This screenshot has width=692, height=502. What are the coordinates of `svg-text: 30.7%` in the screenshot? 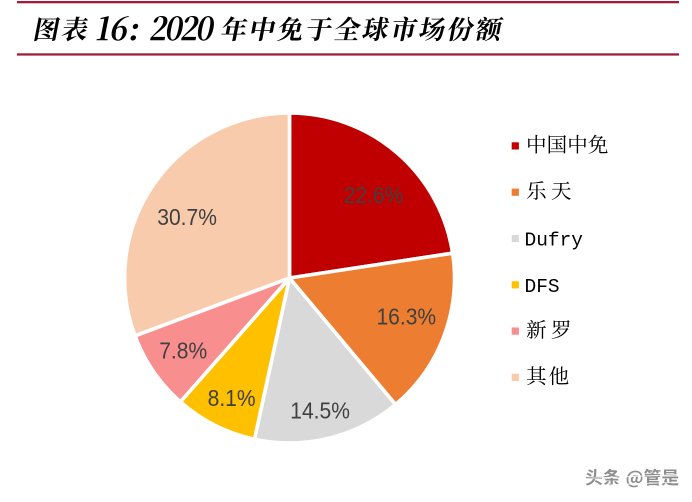 It's located at (187, 217).